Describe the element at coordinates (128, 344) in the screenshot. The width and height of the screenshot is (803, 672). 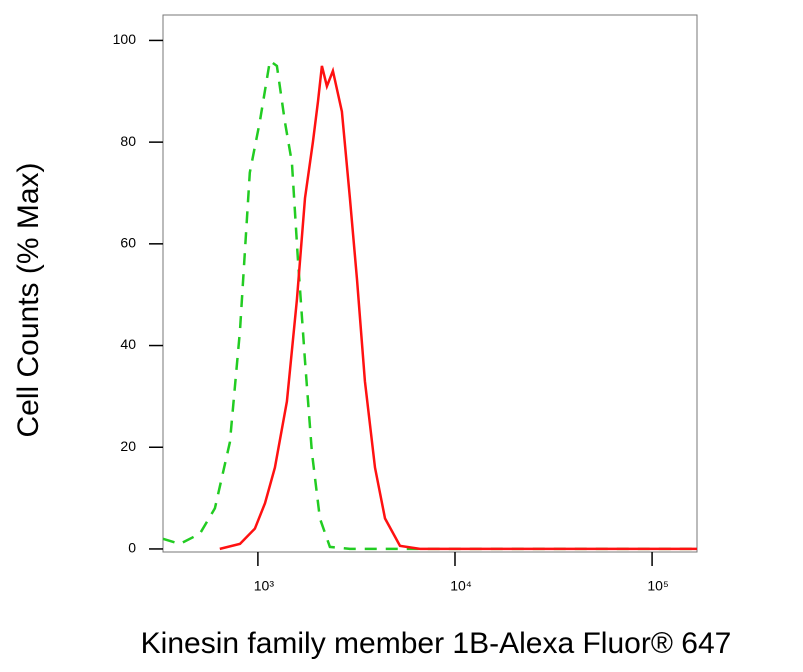
I see `y-tick-label: 40` at that location.